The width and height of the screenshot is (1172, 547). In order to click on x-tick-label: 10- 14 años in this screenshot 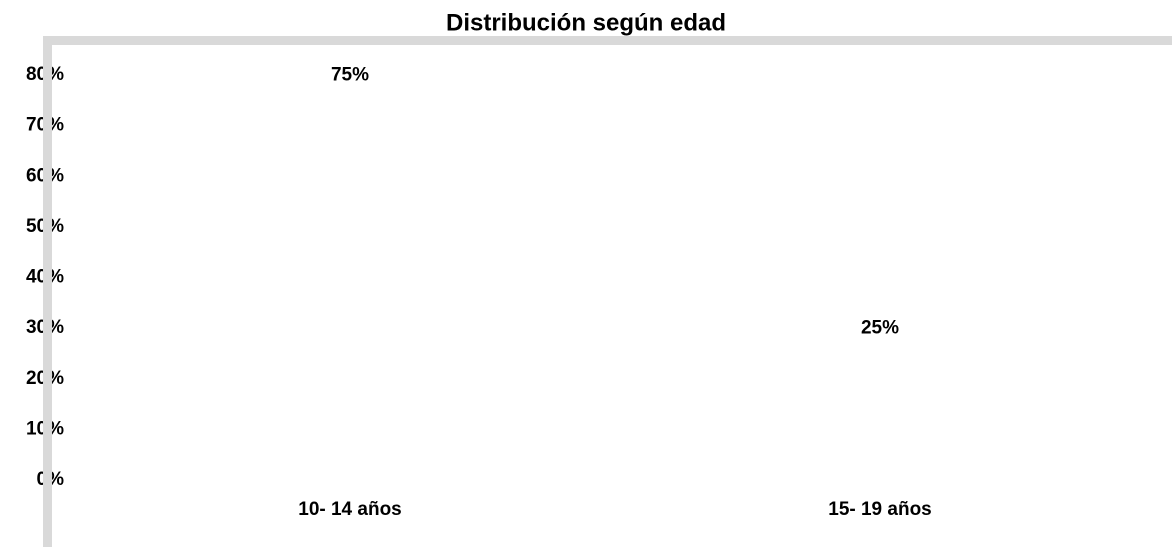, I will do `click(350, 509)`.